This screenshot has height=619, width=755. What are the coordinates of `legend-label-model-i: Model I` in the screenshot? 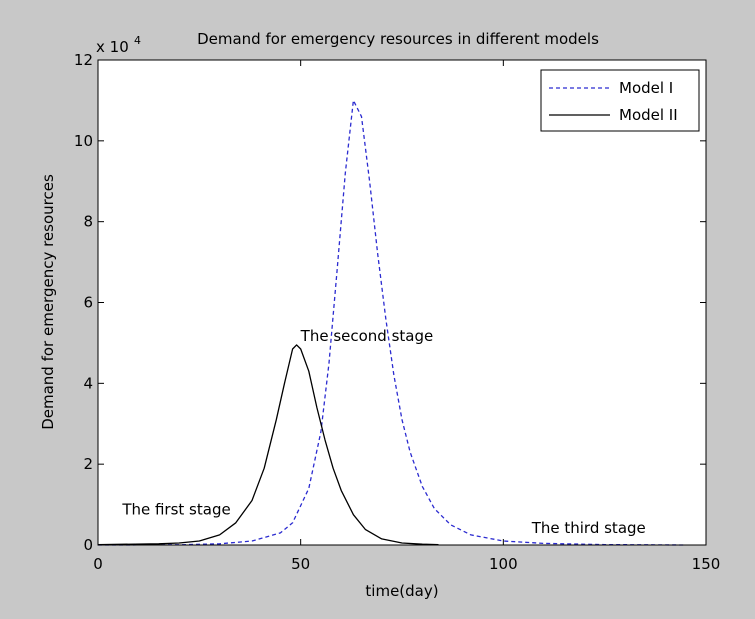 It's located at (646, 88).